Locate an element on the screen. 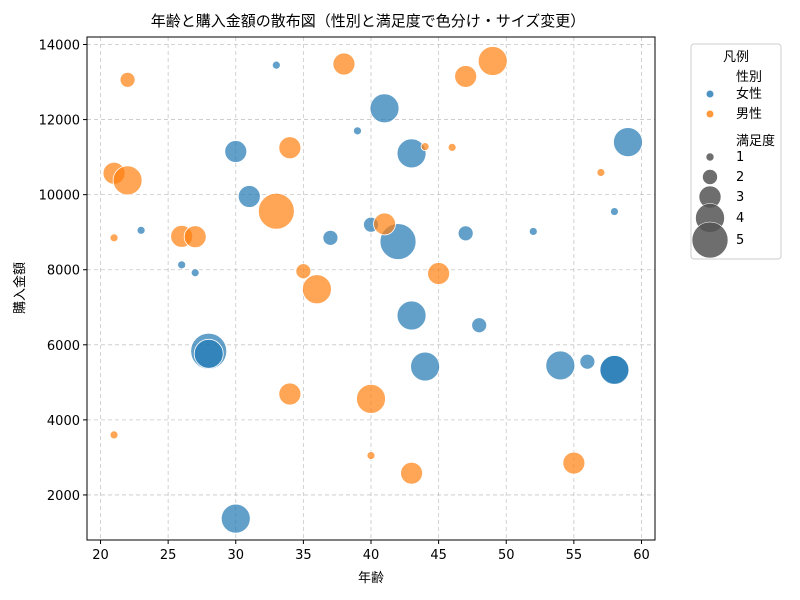 This screenshot has height=600, width=800. legend-size-label: 4 is located at coordinates (740, 218).